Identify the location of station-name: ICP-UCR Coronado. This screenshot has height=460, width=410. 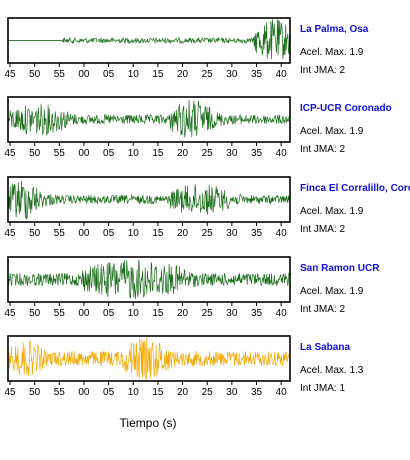
(346, 108).